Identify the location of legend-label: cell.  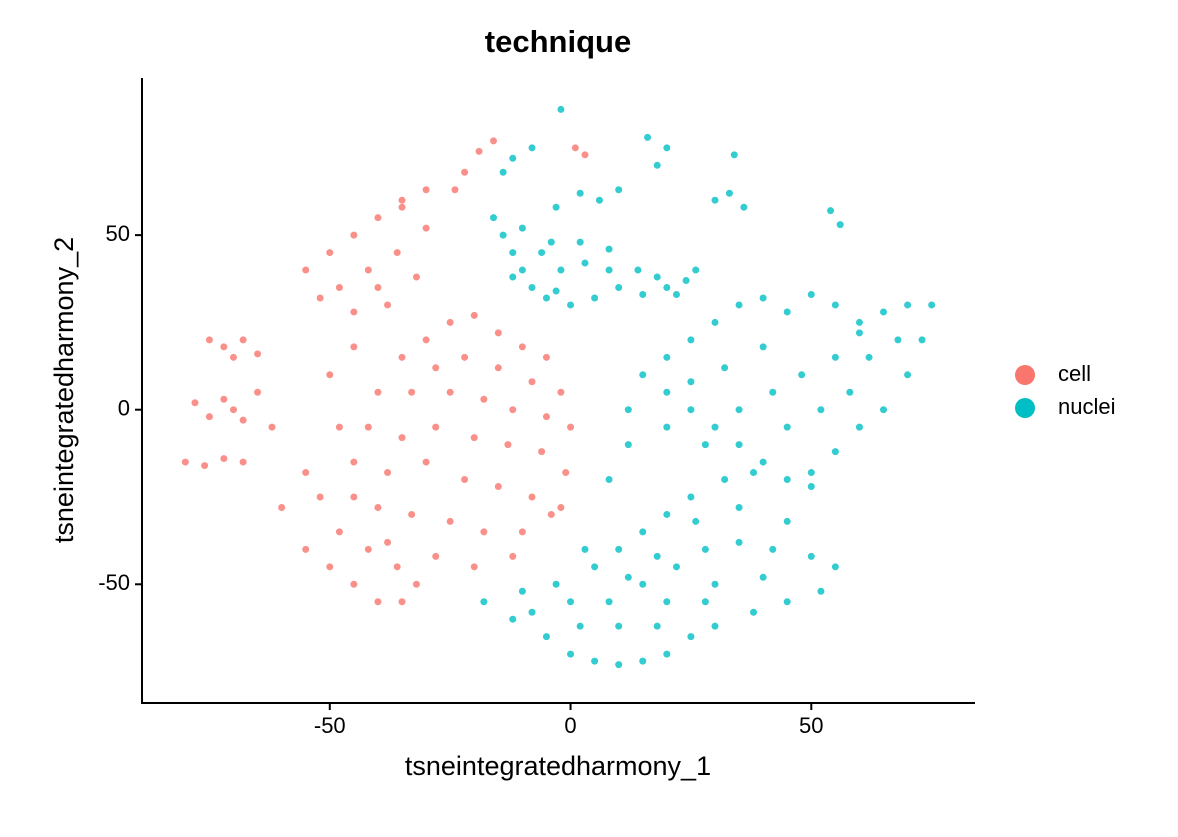
(1074, 373).